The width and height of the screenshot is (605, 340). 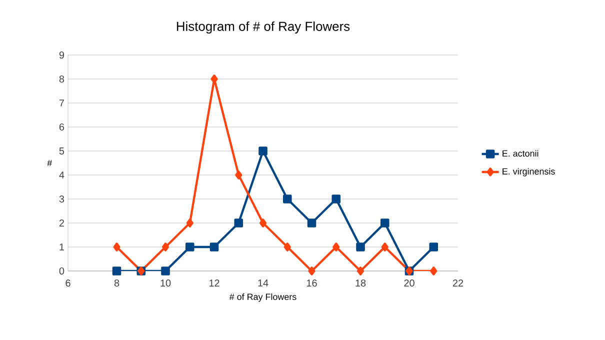 I want to click on y-tick-label: 9, so click(x=61, y=55).